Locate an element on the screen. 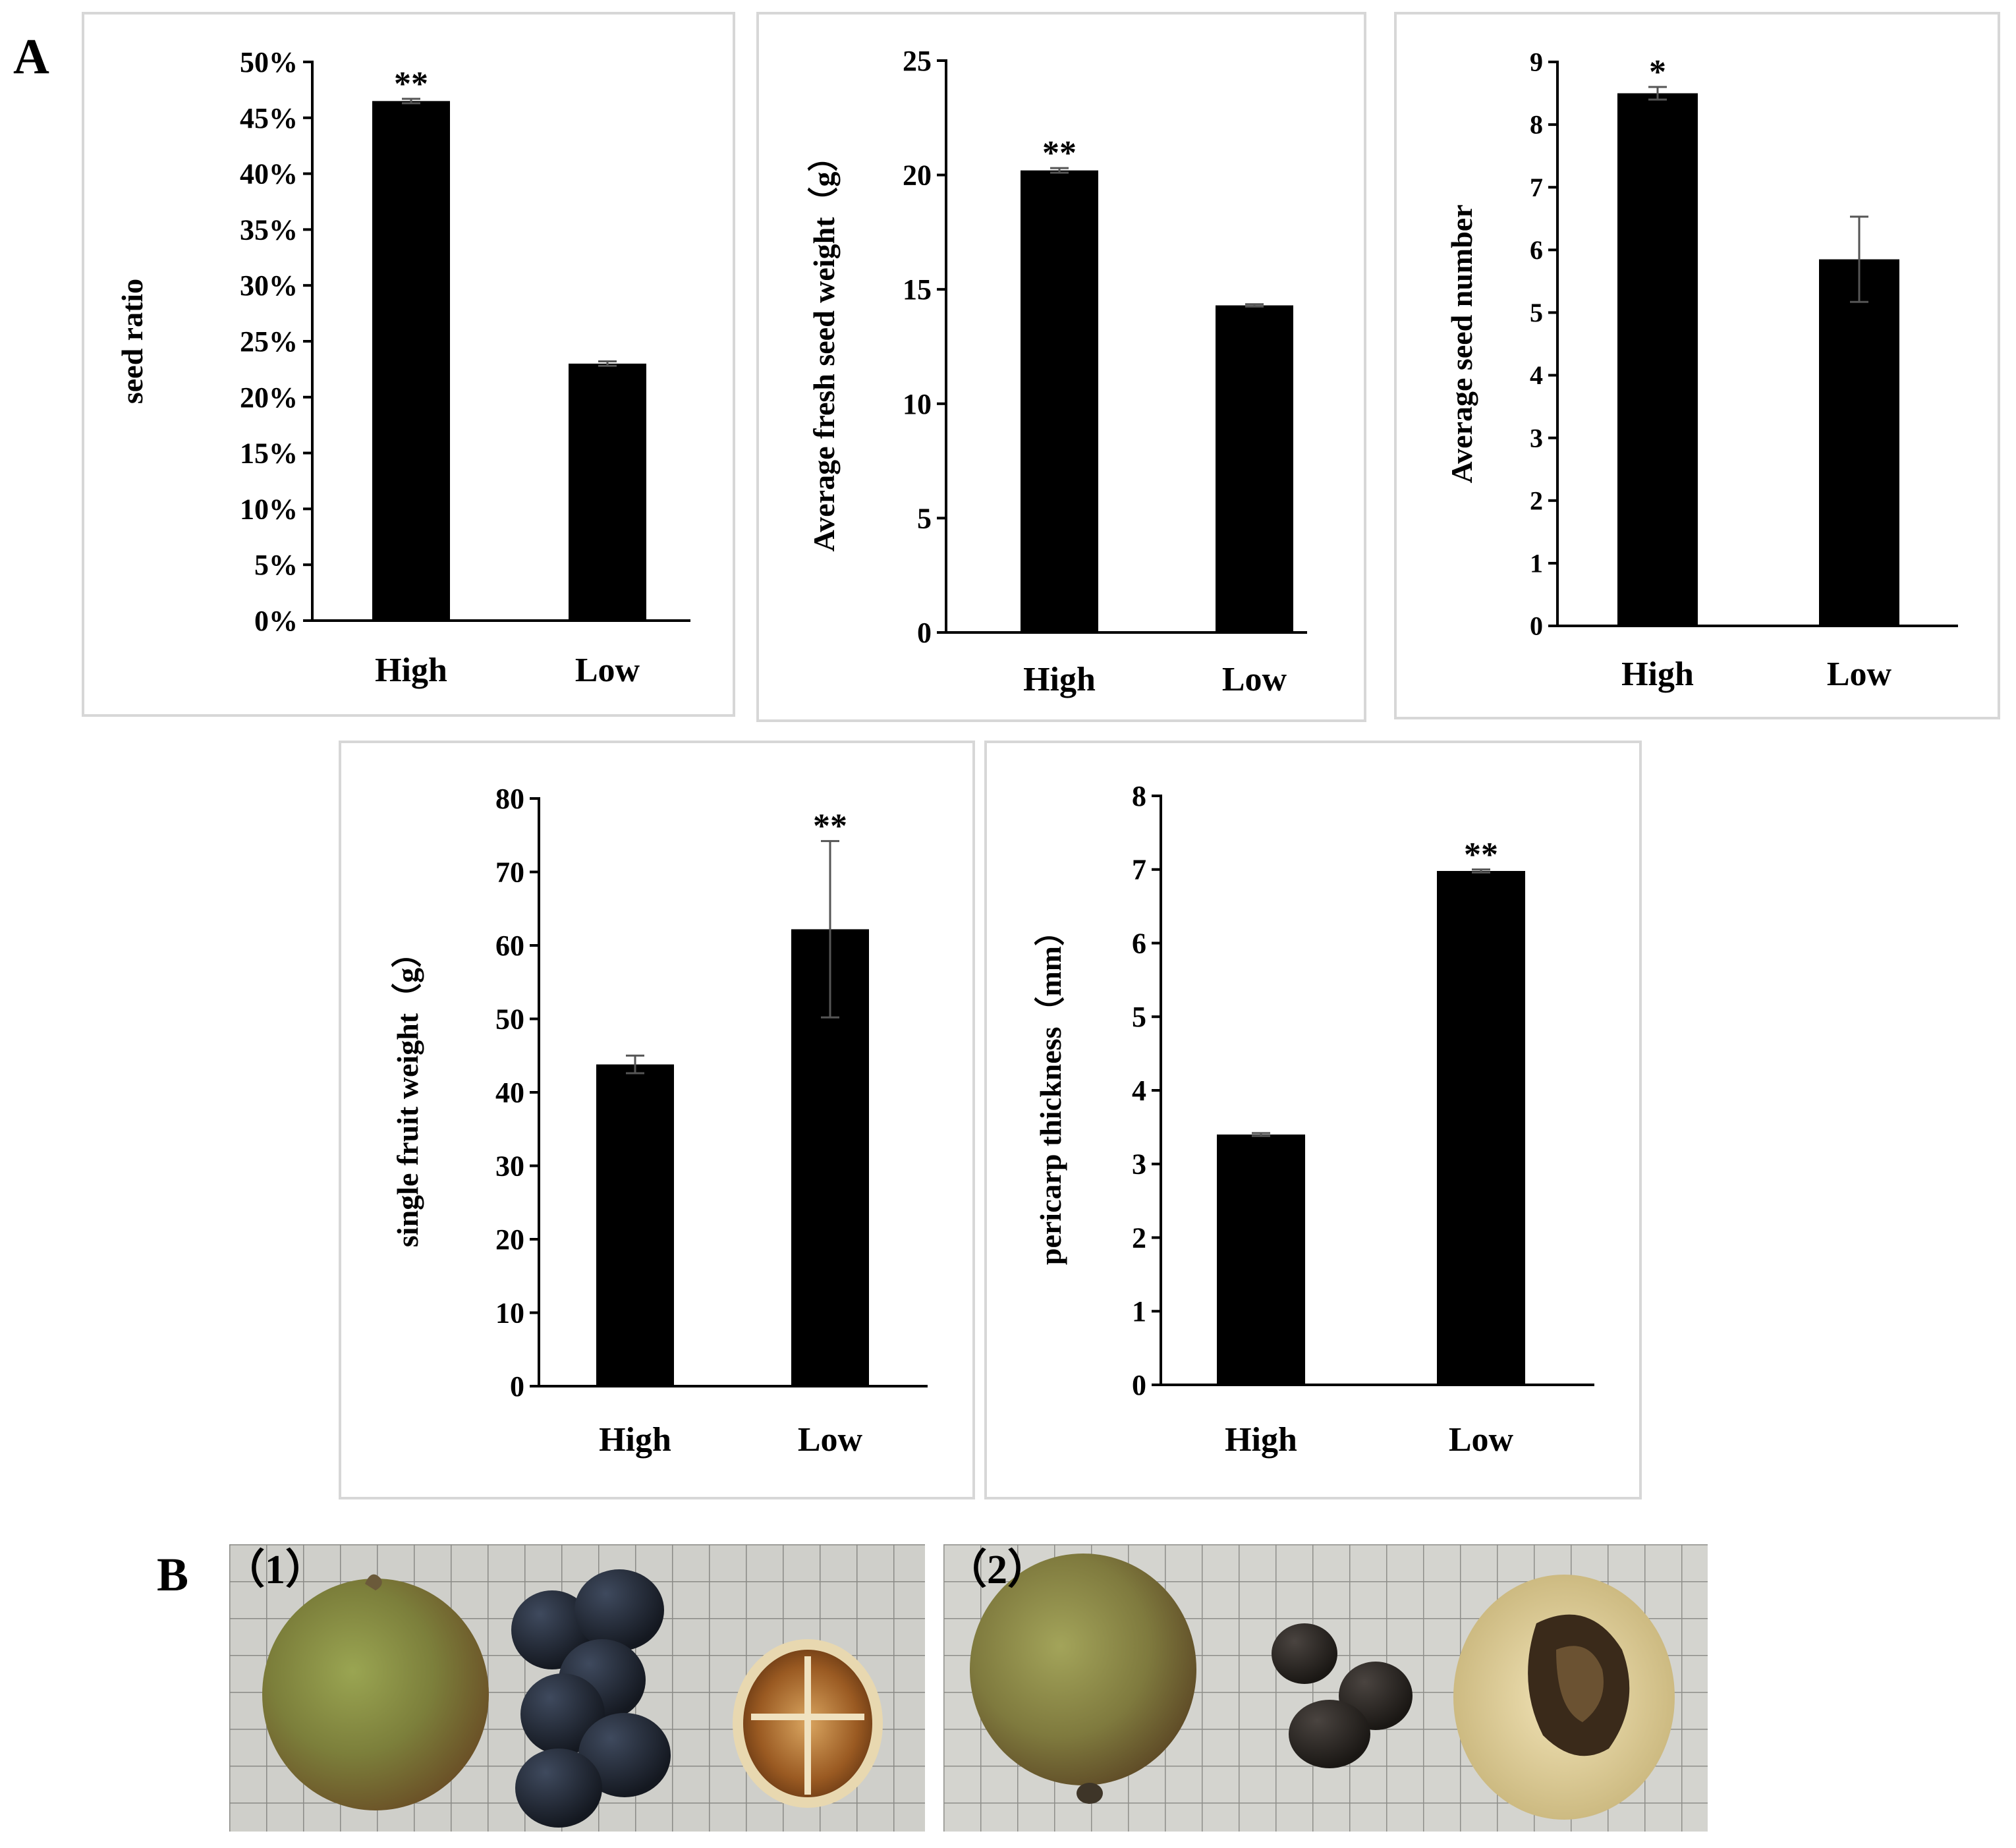  y-tick-label: 0% is located at coordinates (276, 621).